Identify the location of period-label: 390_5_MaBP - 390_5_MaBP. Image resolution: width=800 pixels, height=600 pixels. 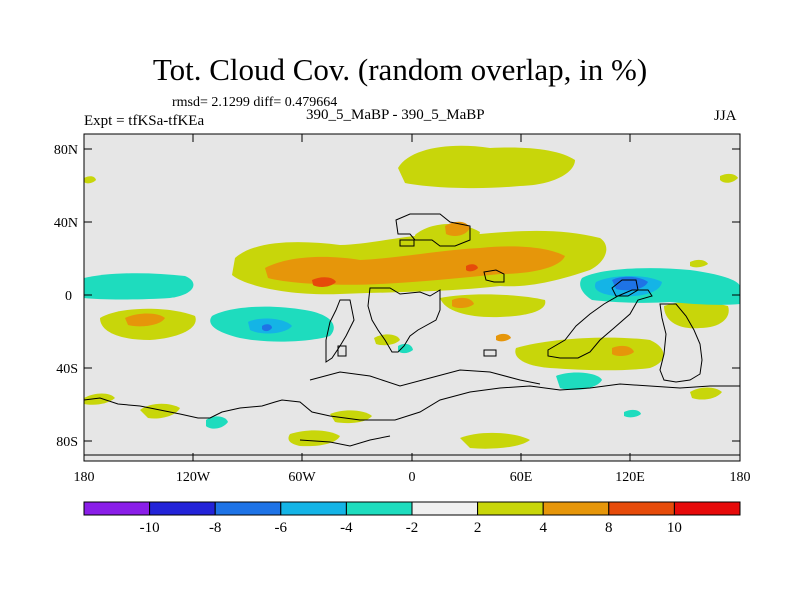
(395, 115).